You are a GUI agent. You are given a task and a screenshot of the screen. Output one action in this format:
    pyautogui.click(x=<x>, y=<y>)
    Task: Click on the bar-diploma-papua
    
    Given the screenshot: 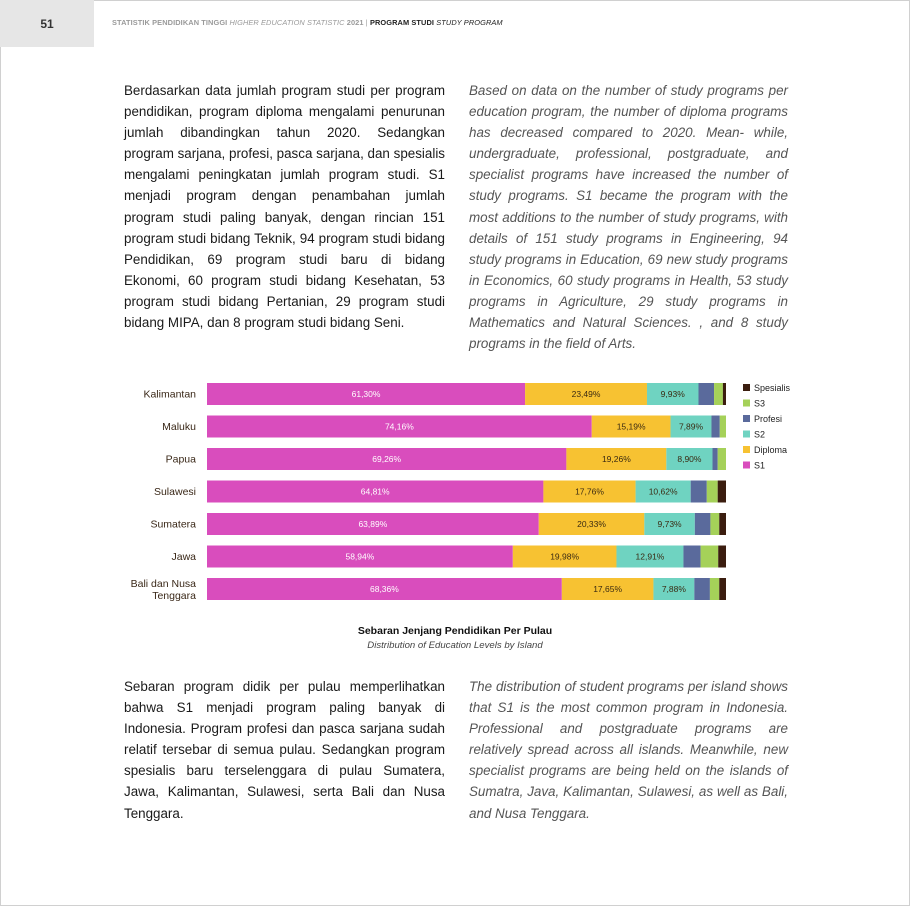 What is the action you would take?
    pyautogui.click(x=616, y=459)
    